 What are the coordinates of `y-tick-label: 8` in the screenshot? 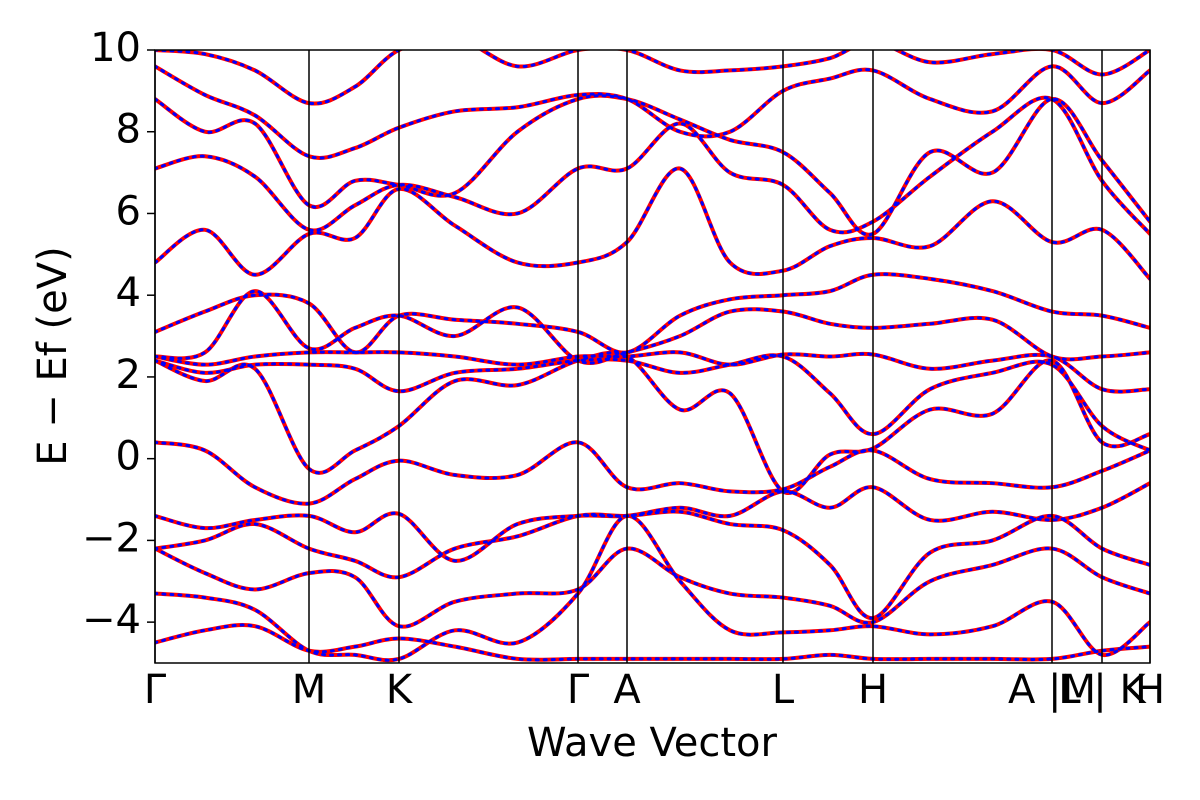 It's located at (128, 130).